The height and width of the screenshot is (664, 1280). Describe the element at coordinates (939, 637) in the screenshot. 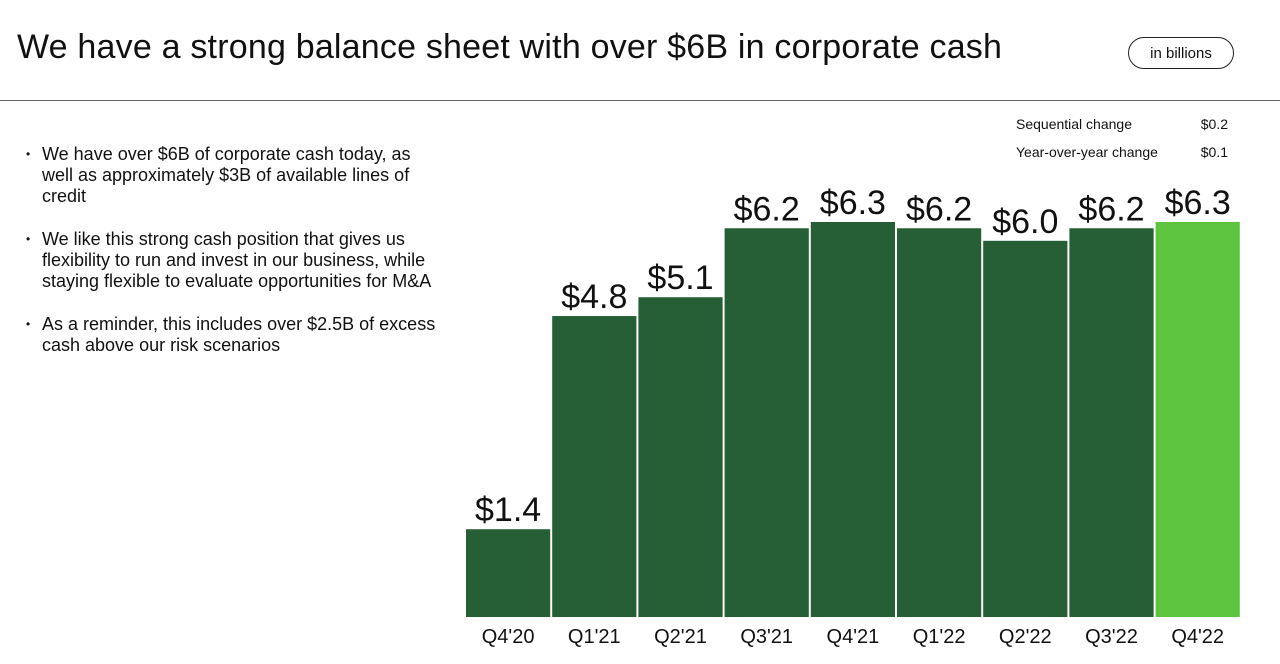

I see `x-tick-label: Q1'22` at that location.